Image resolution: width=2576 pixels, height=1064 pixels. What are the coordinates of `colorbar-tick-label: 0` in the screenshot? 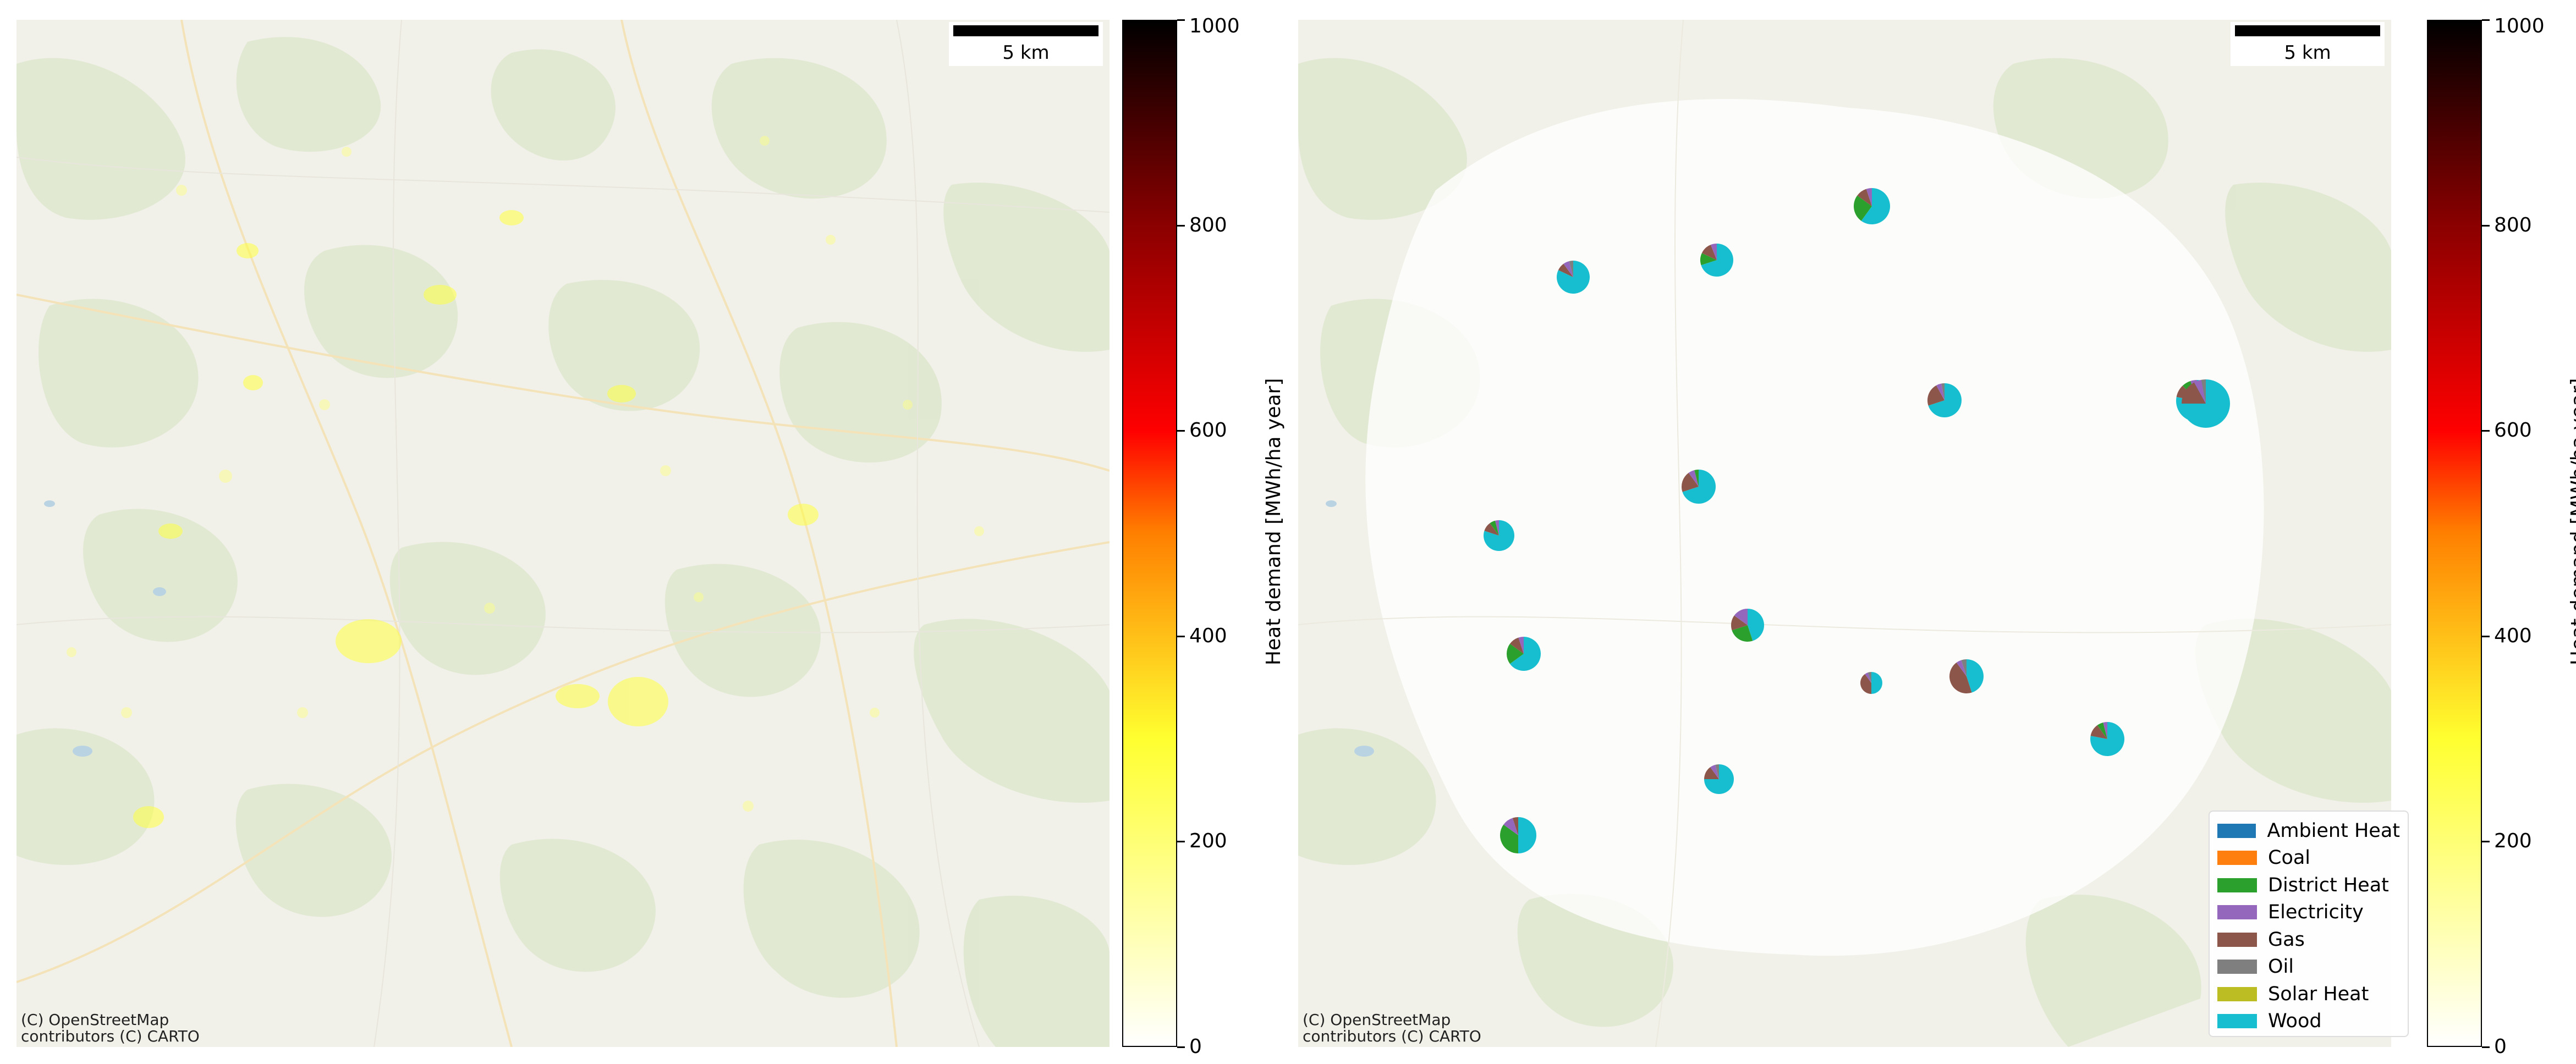 It's located at (1195, 1046).